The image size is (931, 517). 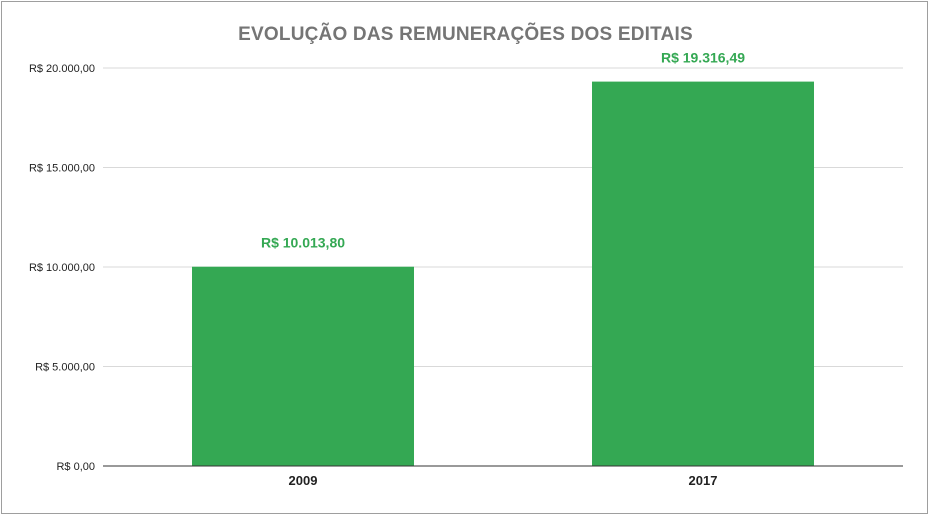 I want to click on data-label-2017: R$ 19.316,49, so click(x=703, y=58).